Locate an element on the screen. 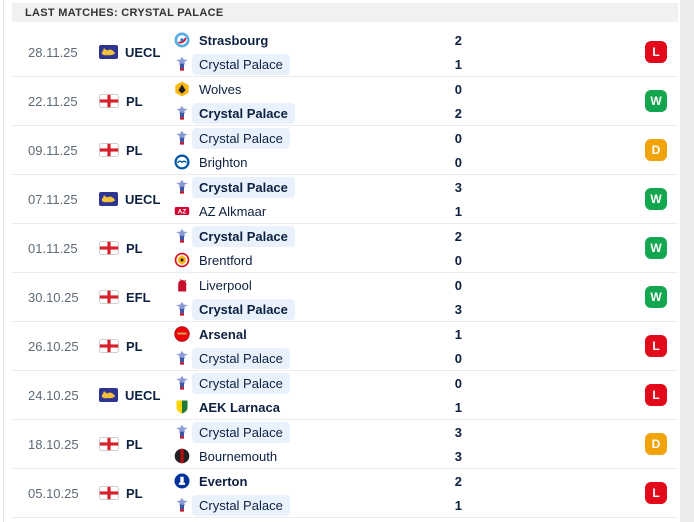 The width and height of the screenshot is (694, 522). team-row-away: Brentford 0 is located at coordinates (318, 260).